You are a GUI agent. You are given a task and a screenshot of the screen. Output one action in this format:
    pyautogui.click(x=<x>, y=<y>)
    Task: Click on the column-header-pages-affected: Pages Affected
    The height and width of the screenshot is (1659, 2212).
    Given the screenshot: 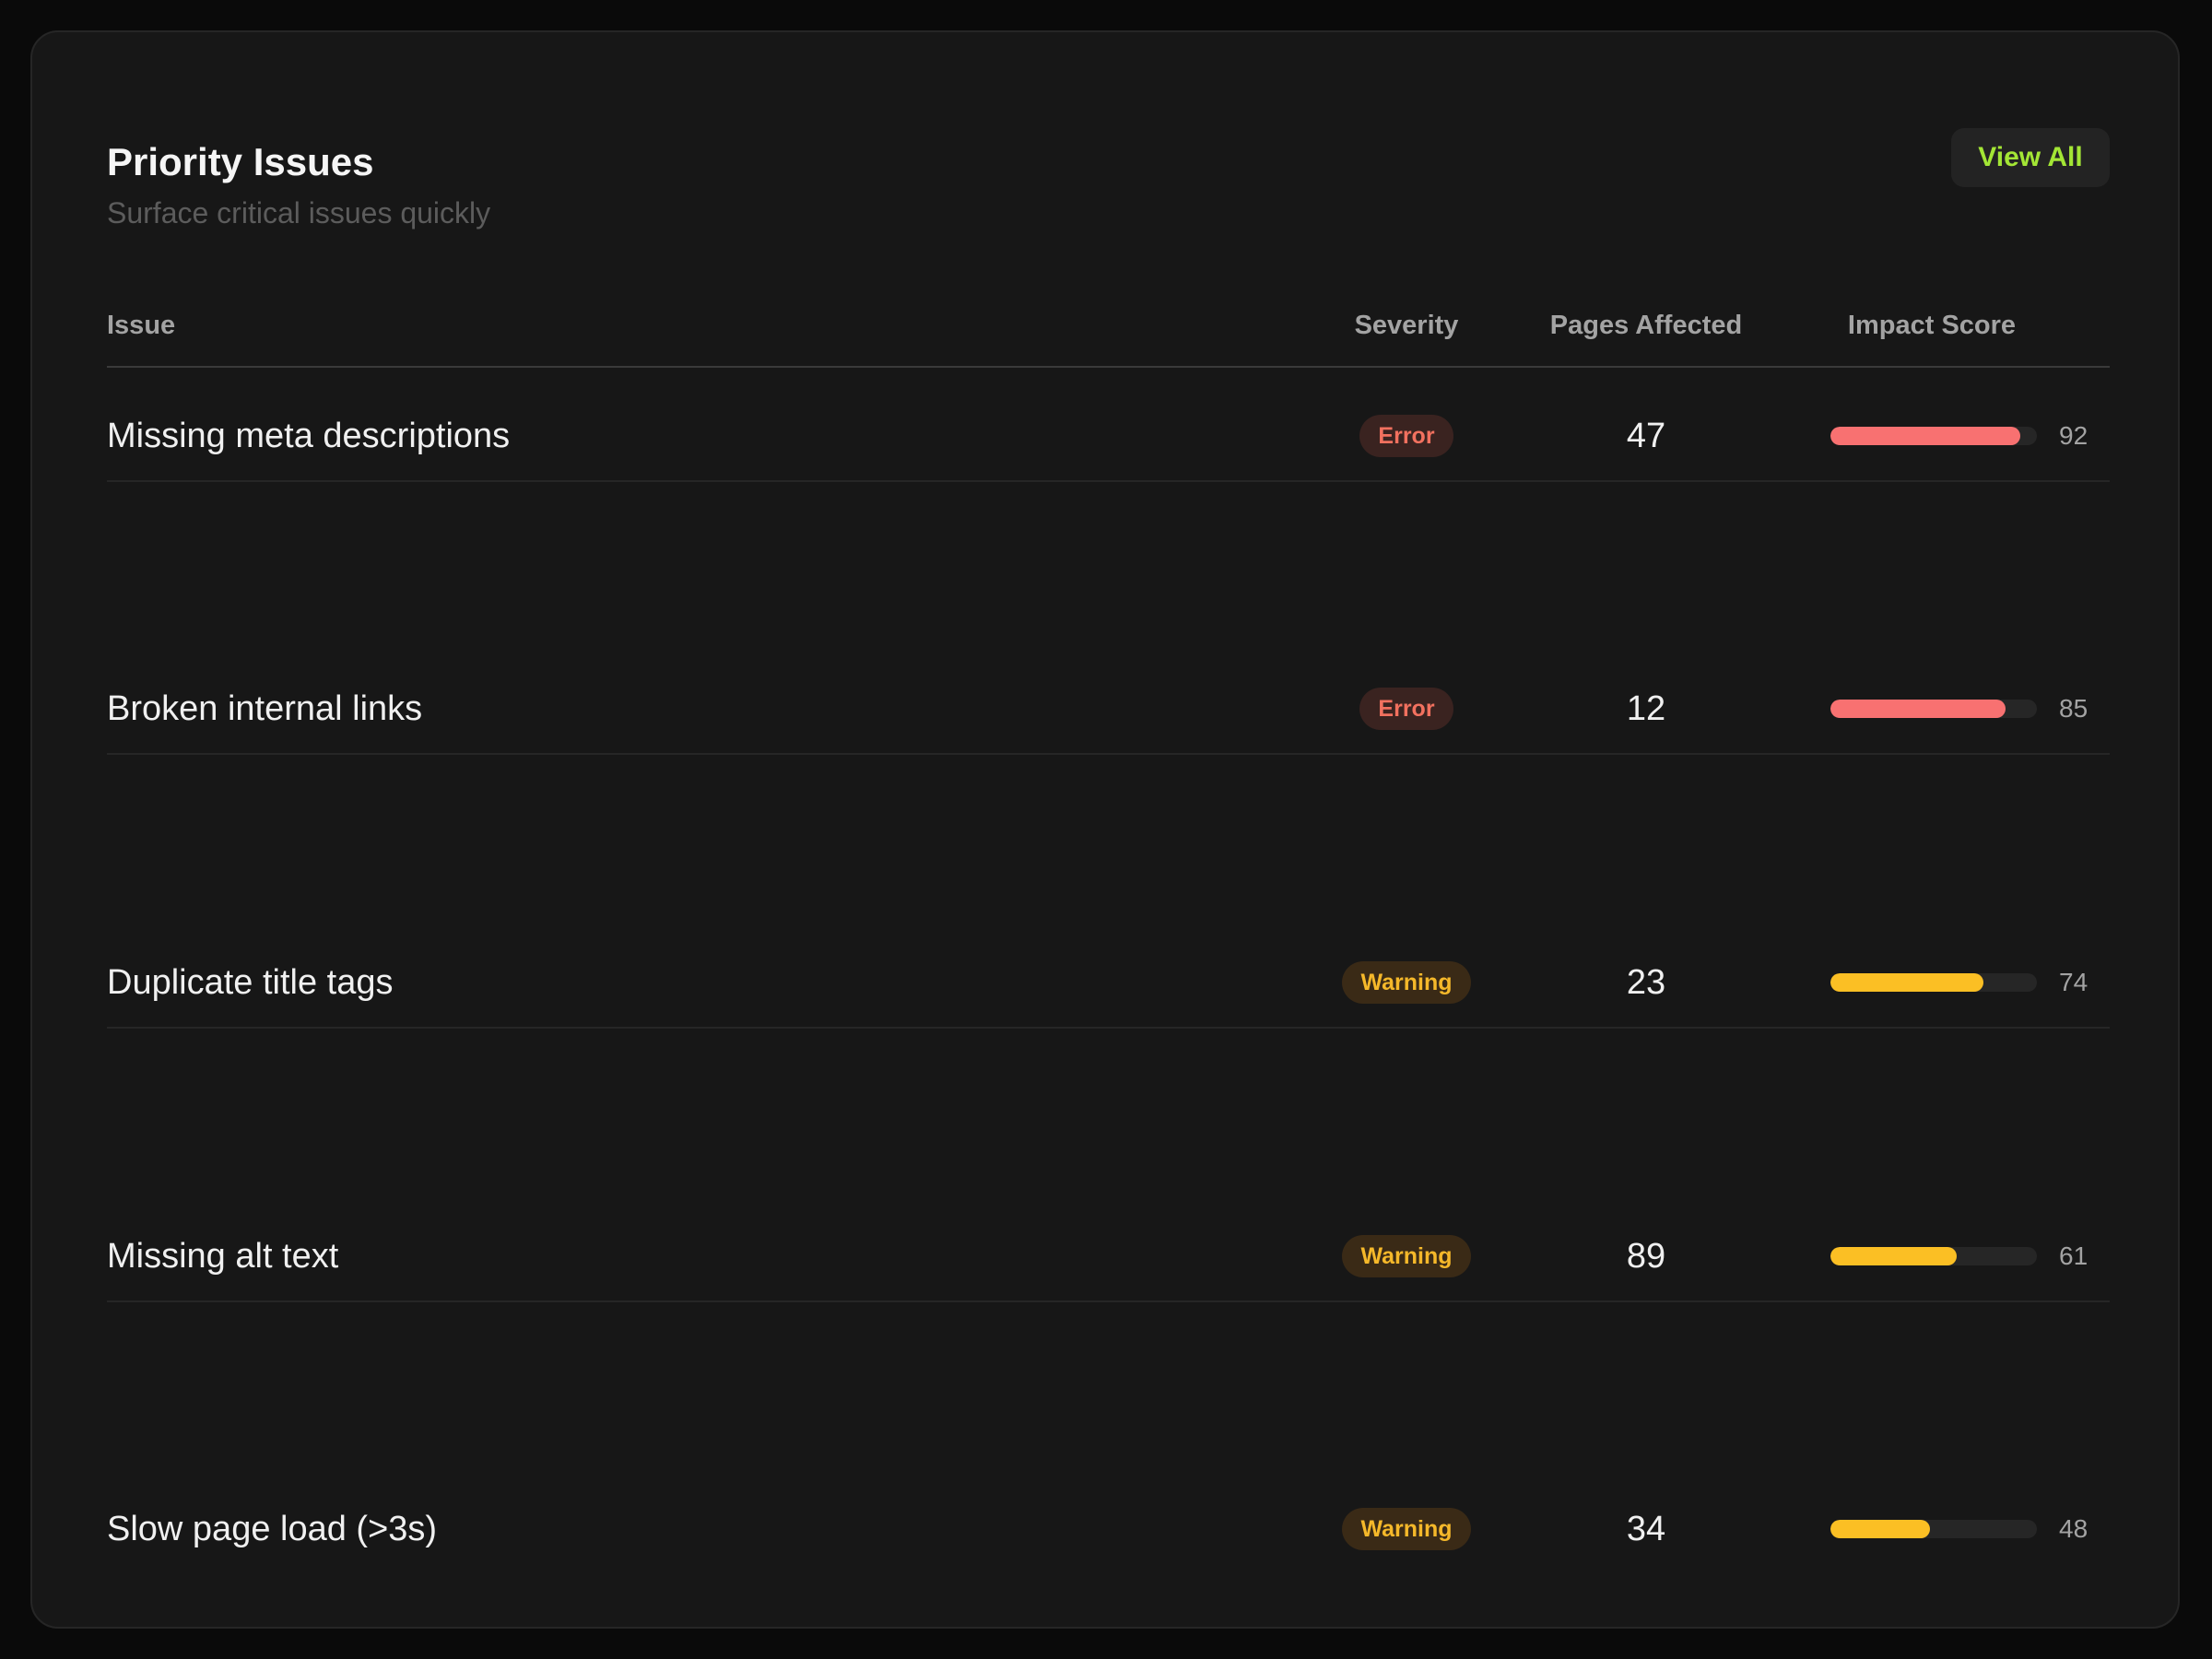 What is the action you would take?
    pyautogui.click(x=1646, y=325)
    